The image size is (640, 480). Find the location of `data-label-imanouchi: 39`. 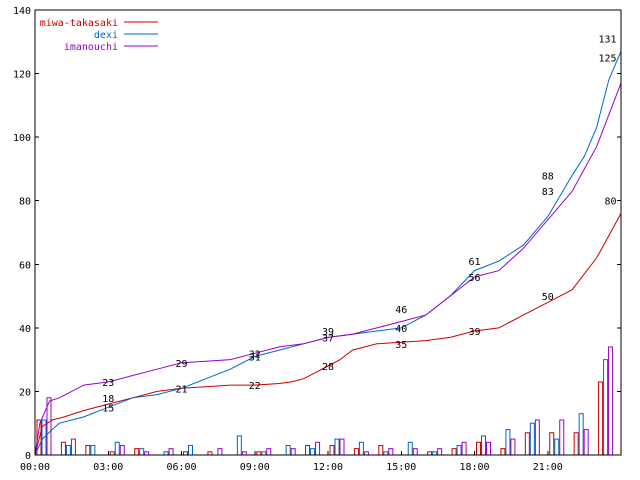

data-label-imanouchi: 39 is located at coordinates (328, 332).